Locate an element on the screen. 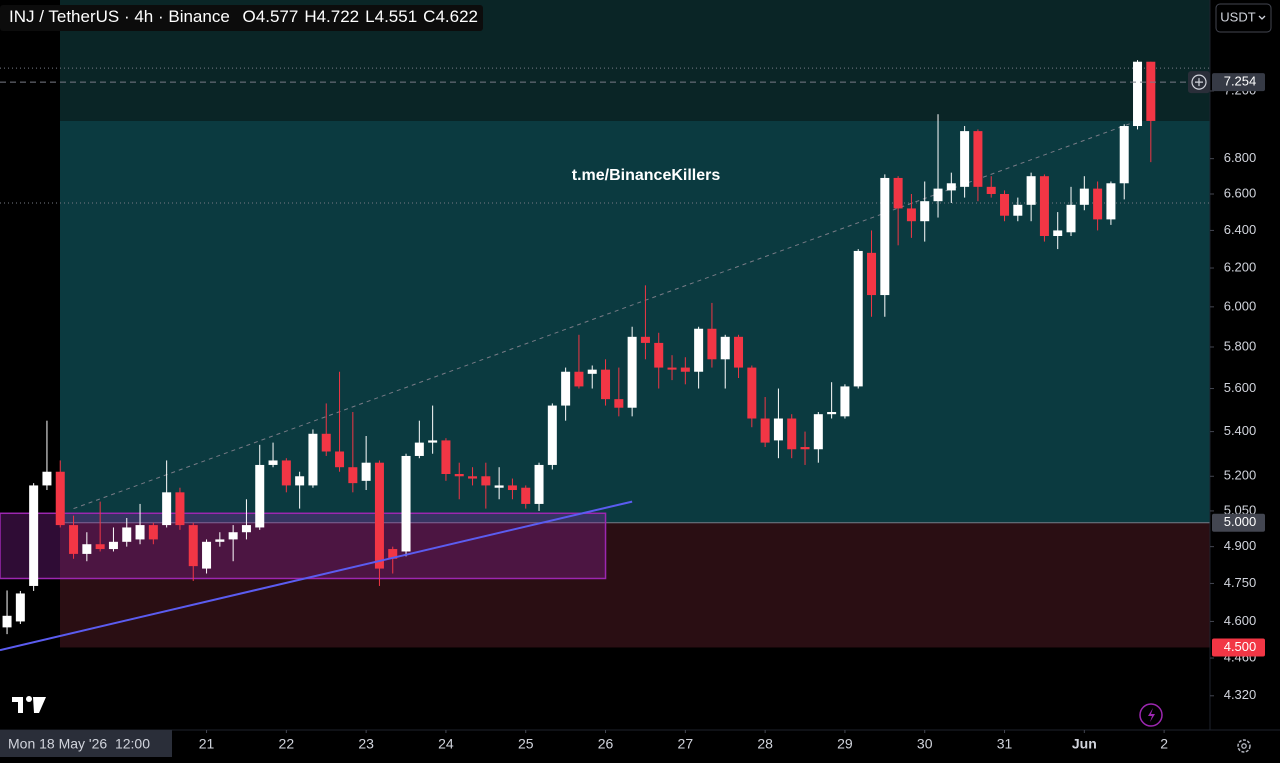 The height and width of the screenshot is (763, 1280). tradingview-logo is located at coordinates (29, 704).